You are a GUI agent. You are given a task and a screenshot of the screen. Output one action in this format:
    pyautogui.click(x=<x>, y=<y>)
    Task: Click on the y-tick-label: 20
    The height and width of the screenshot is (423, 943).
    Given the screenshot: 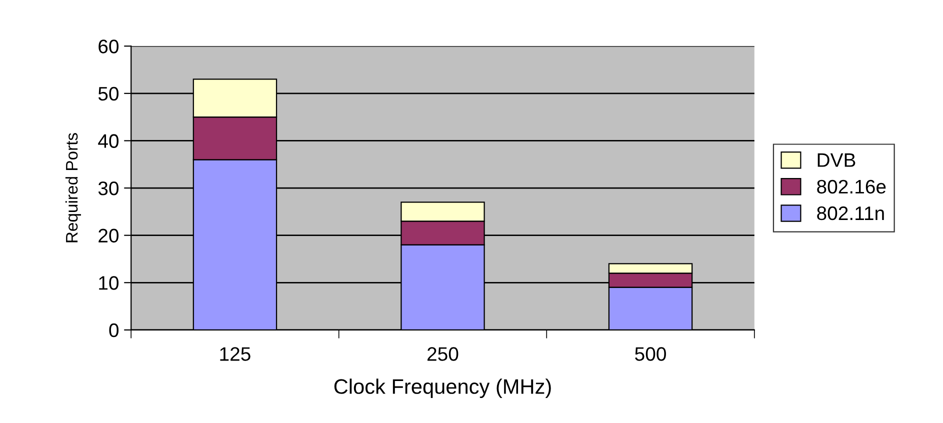 What is the action you would take?
    pyautogui.click(x=108, y=235)
    